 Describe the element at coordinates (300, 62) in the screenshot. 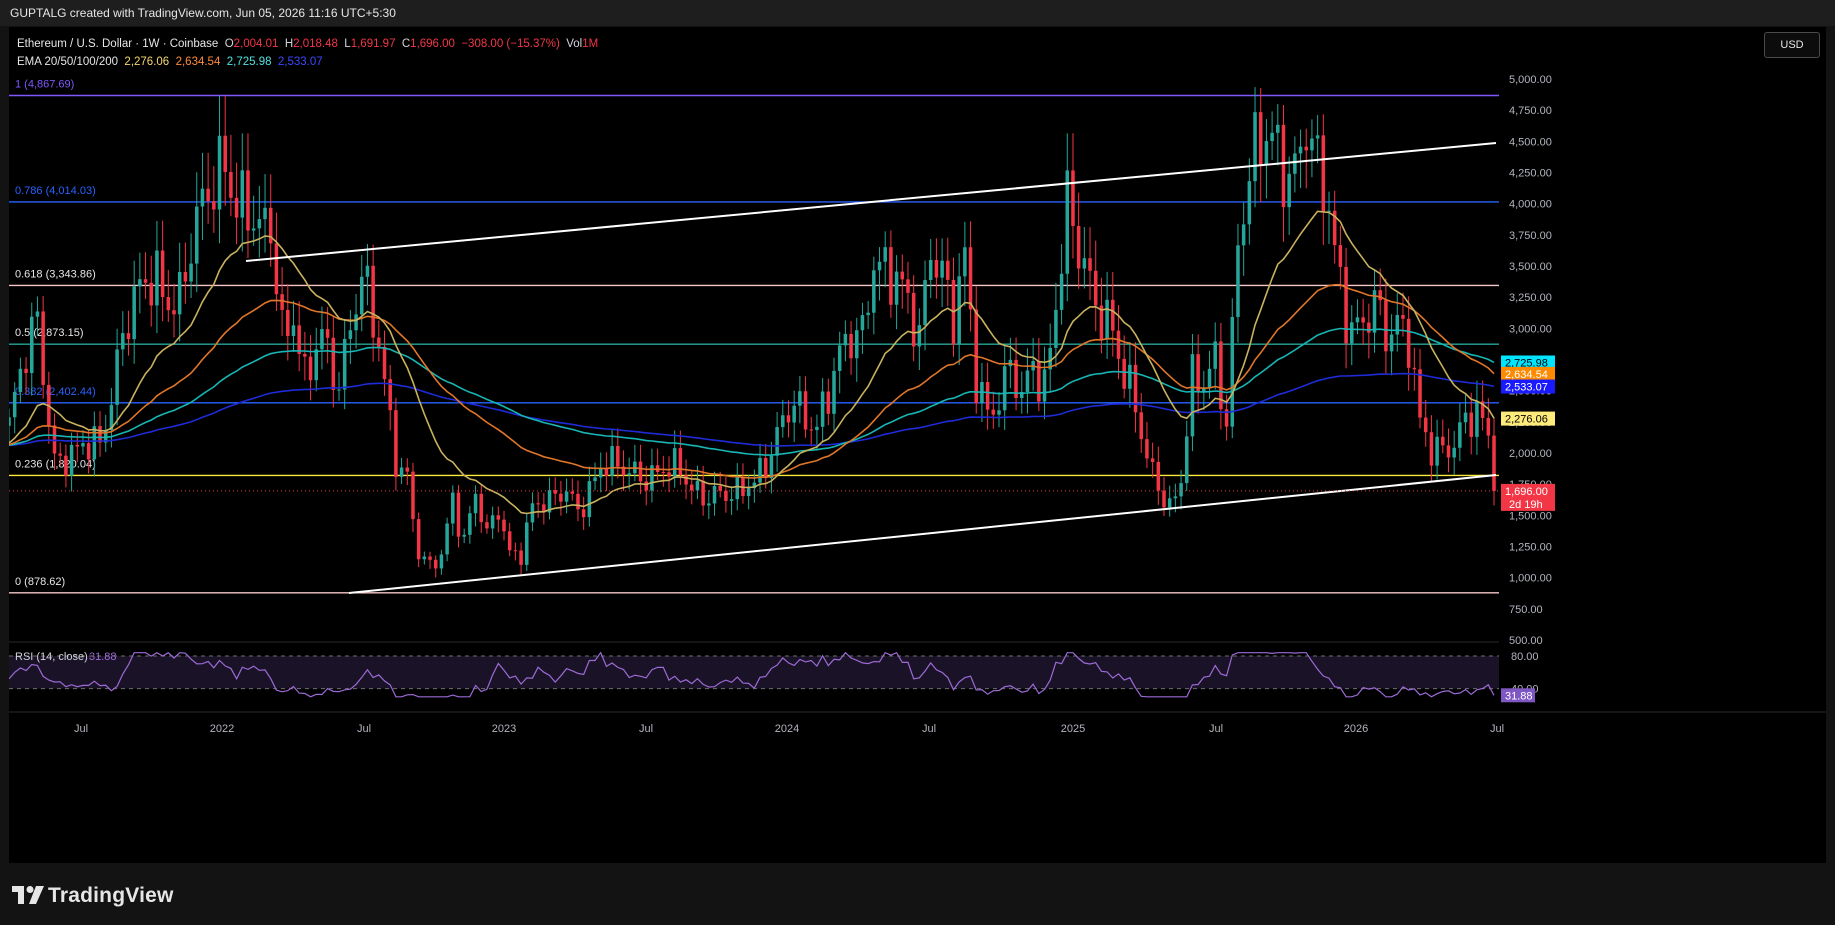

I see `ema200-value: 2,533.07` at that location.